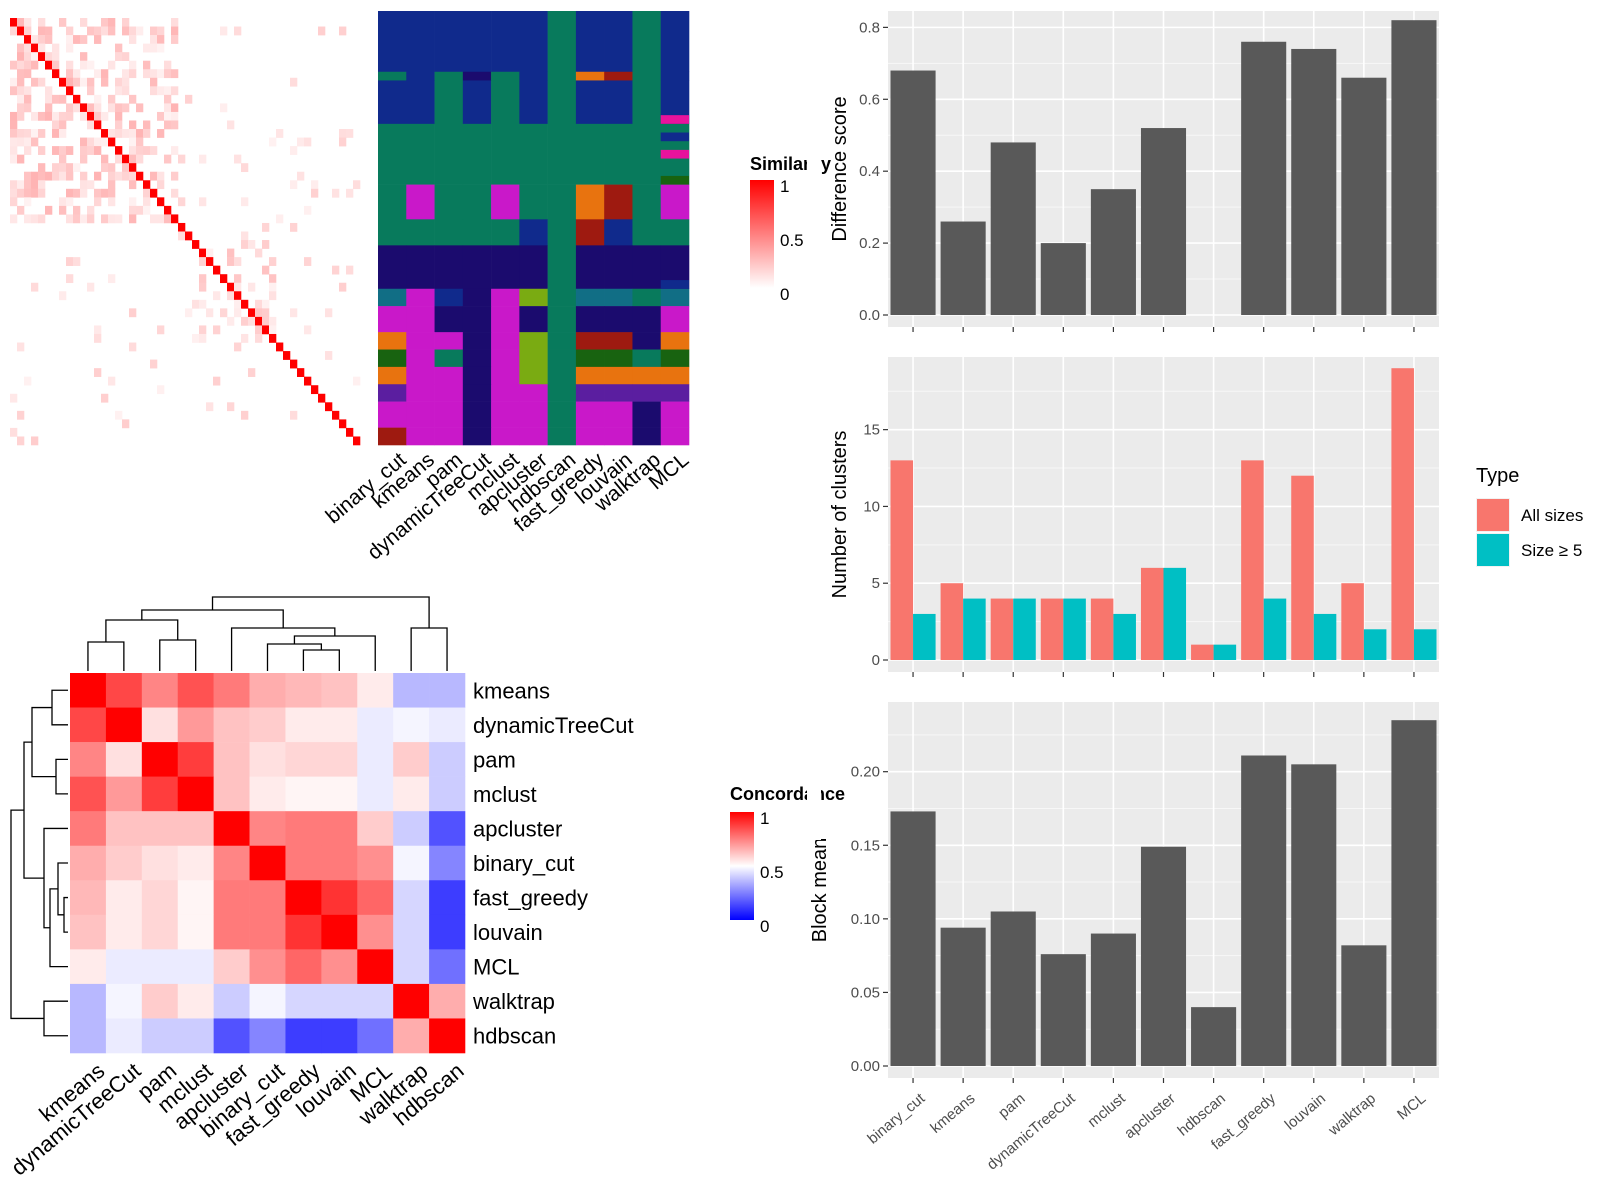 This screenshot has height=1200, width=1600. Describe the element at coordinates (871, 506) in the screenshot. I see `y-tick-label: 10` at that location.